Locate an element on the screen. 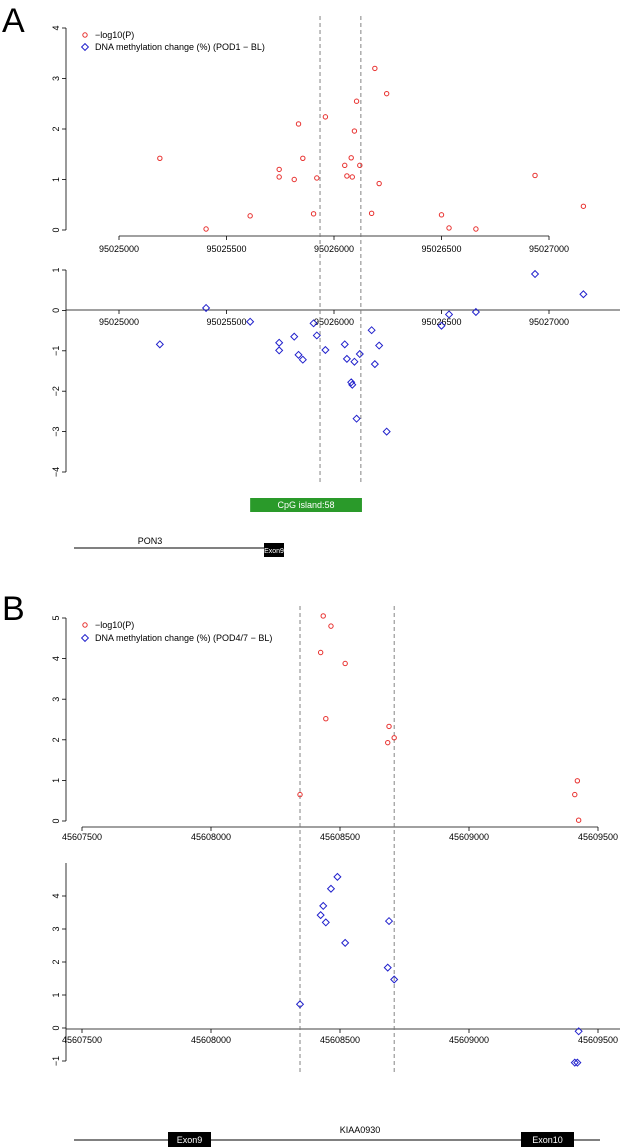 This screenshot has height=1148, width=623. a-cpg-island-label: CpG island:58 is located at coordinates (306, 505).